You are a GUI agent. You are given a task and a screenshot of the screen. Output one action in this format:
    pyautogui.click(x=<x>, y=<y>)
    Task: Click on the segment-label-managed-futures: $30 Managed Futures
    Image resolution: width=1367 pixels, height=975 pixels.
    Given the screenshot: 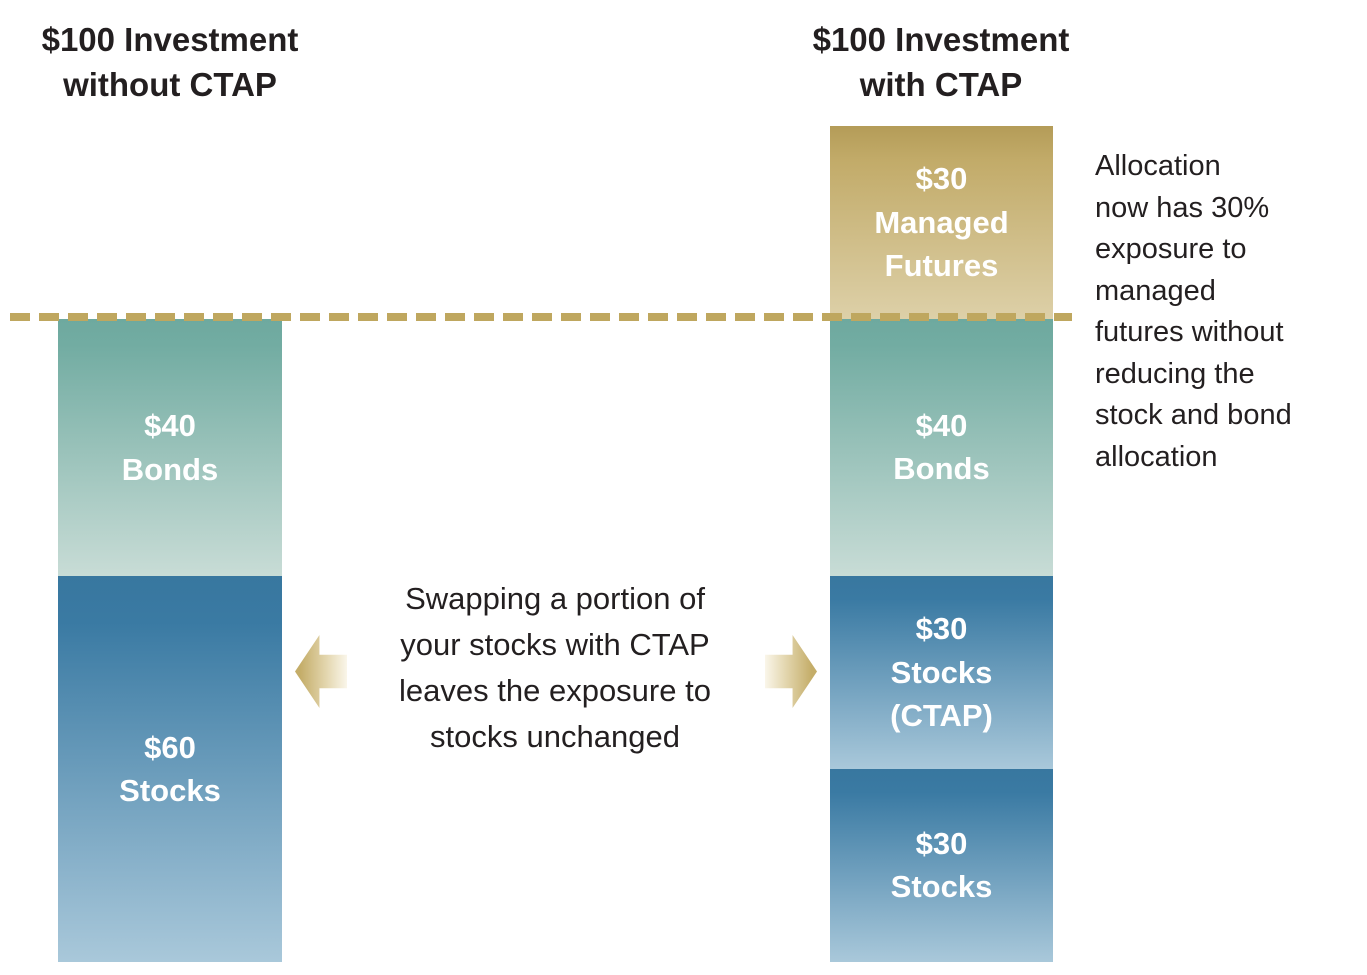 What is the action you would take?
    pyautogui.click(x=941, y=222)
    